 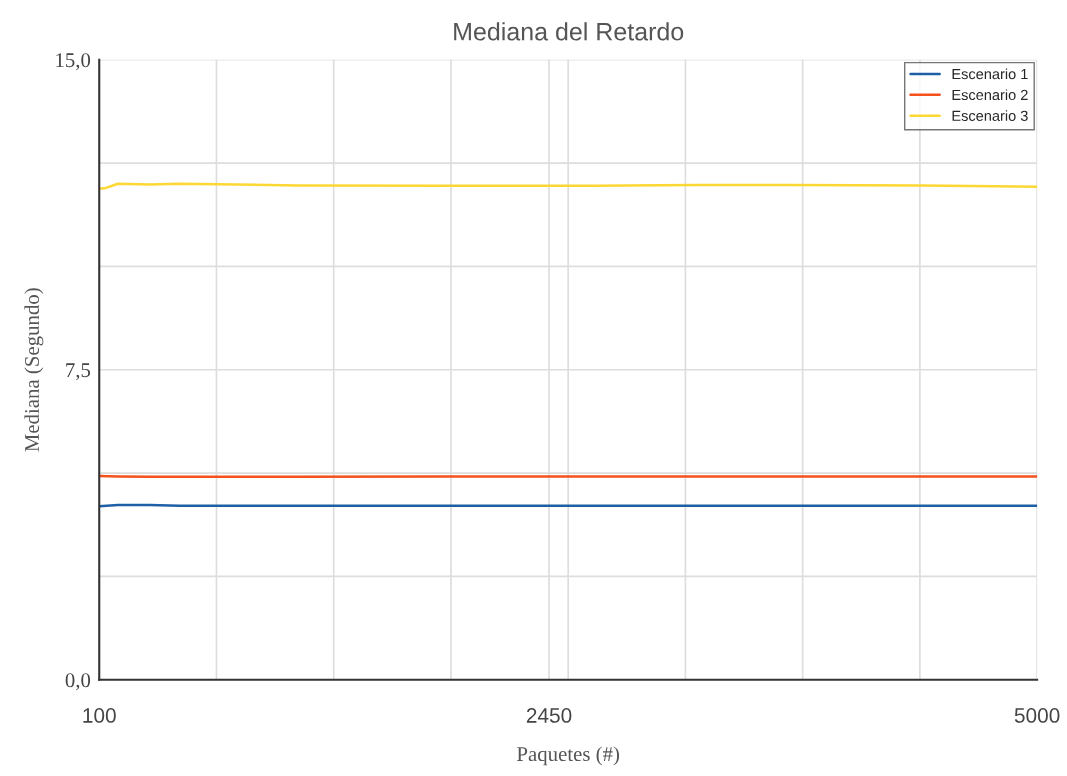 I want to click on legend-label: Escenario 2, so click(x=990, y=95).